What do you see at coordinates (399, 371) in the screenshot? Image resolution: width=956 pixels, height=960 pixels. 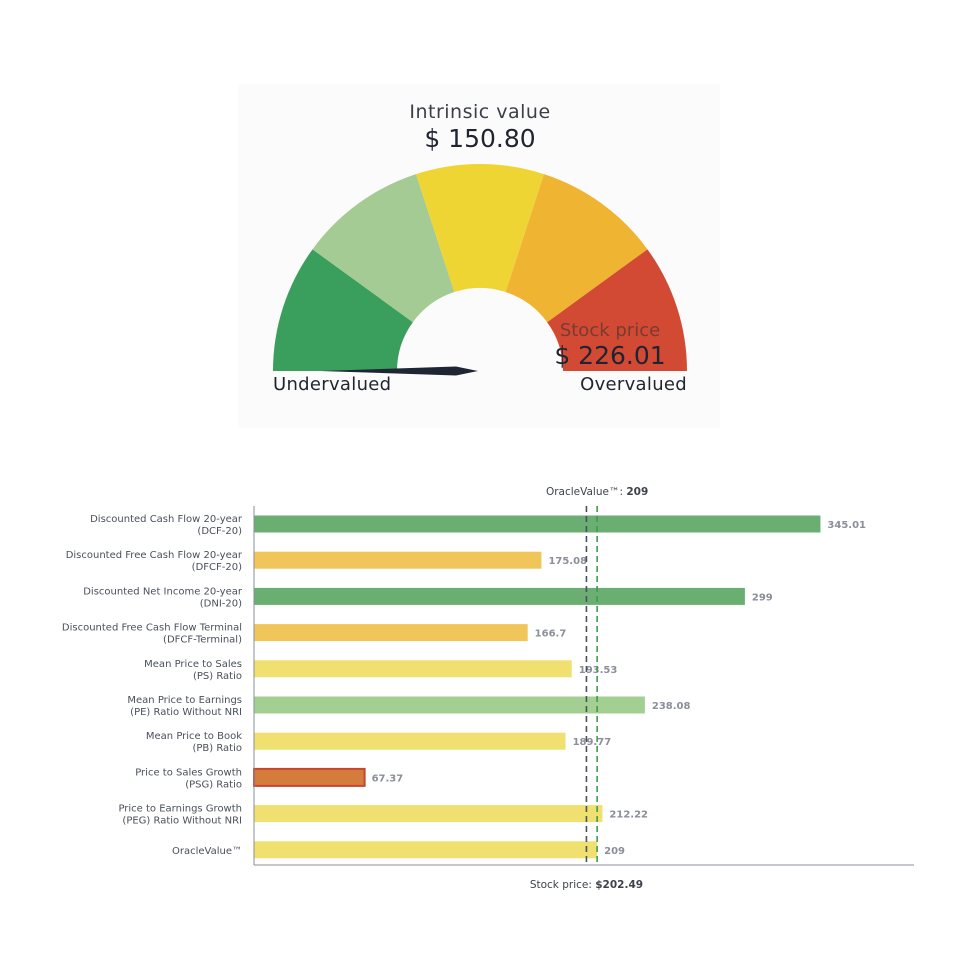 I see `gauge-needle` at bounding box center [399, 371].